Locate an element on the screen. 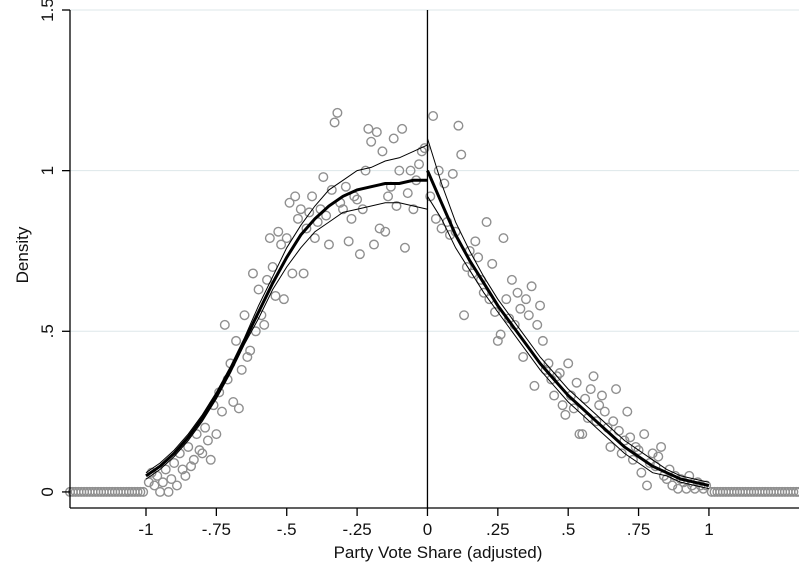  y-tick-label: 1.5 is located at coordinates (47, 11).